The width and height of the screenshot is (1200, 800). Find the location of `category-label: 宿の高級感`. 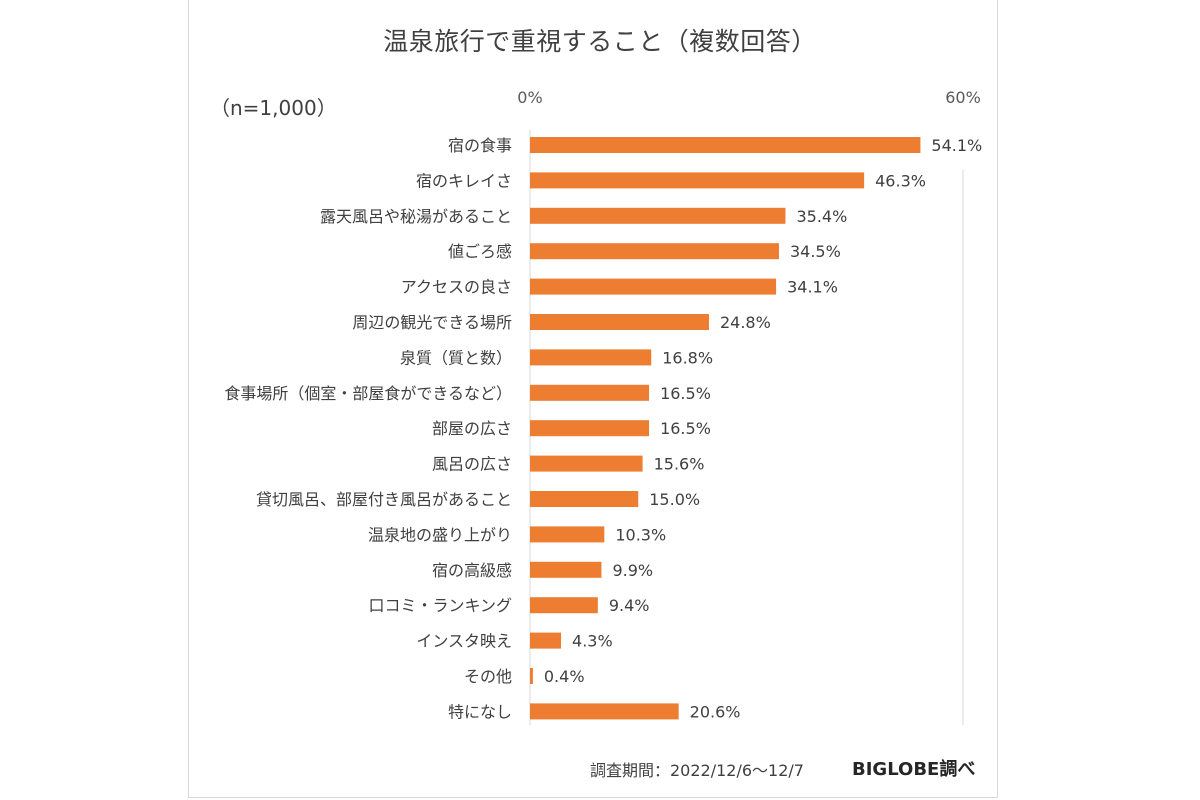

category-label: 宿の高級感 is located at coordinates (472, 570).